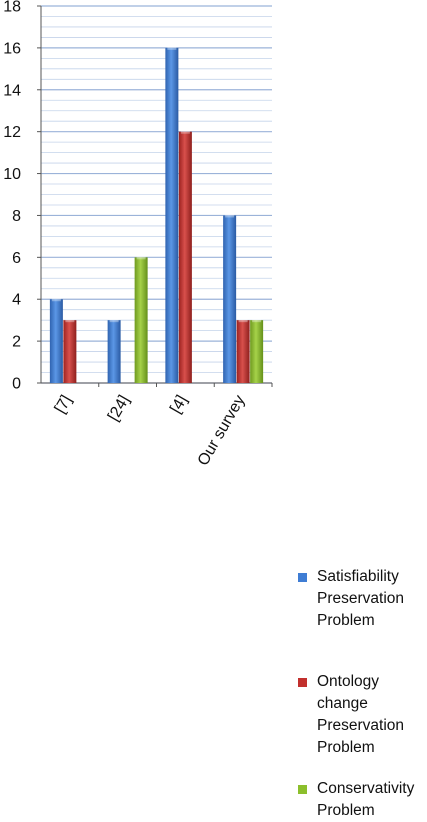 The image size is (427, 822). What do you see at coordinates (12, 174) in the screenshot?
I see `y-tick-label: 10` at bounding box center [12, 174].